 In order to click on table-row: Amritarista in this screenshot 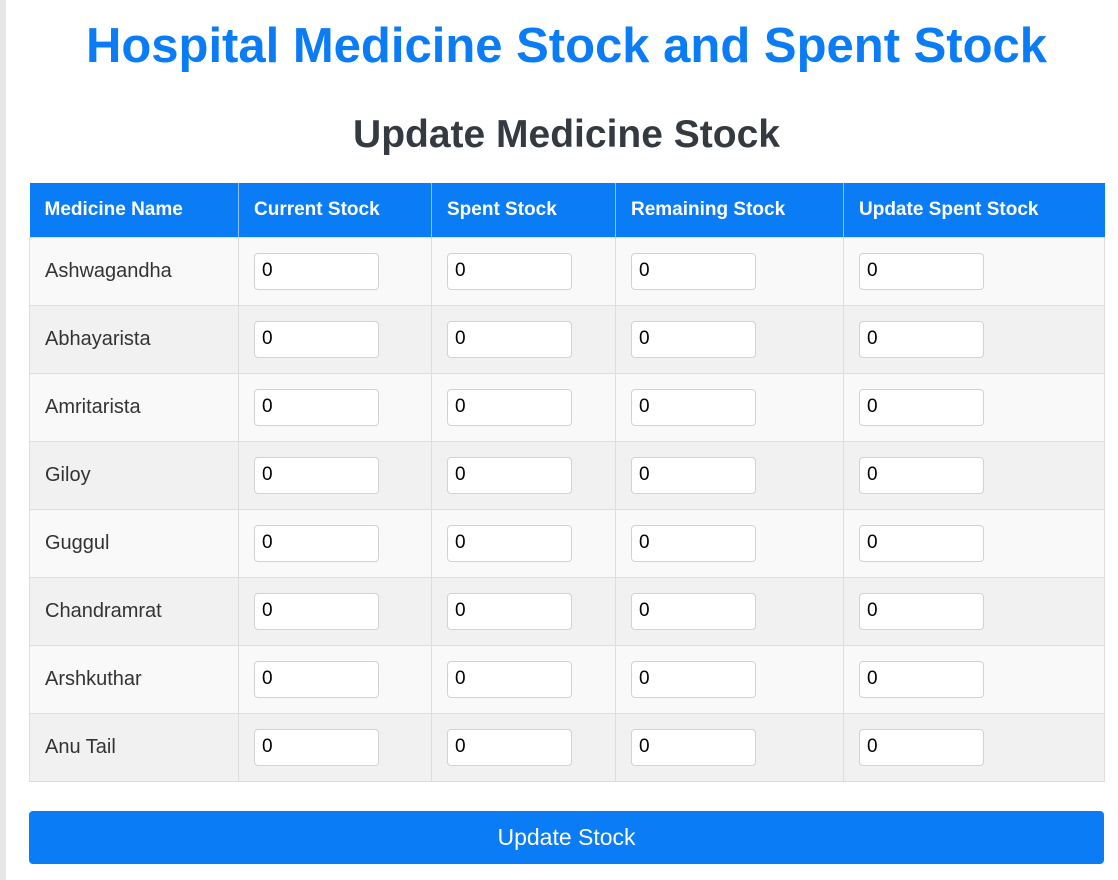, I will do `click(567, 407)`.